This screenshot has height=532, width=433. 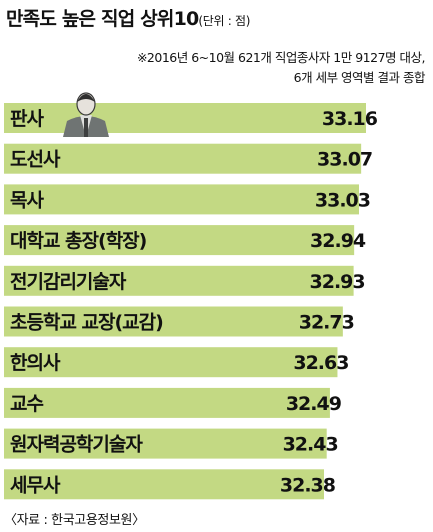 I want to click on bar-row: 세무사 32.38, so click(x=170, y=484).